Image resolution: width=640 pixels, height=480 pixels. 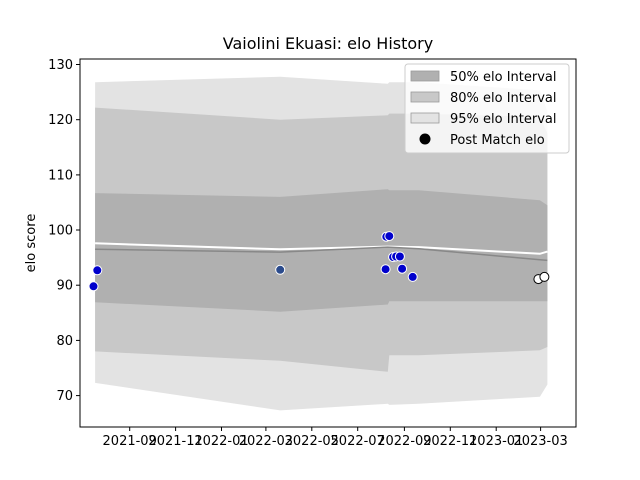 I want to click on x-tick-label: 2022-09, so click(x=404, y=441).